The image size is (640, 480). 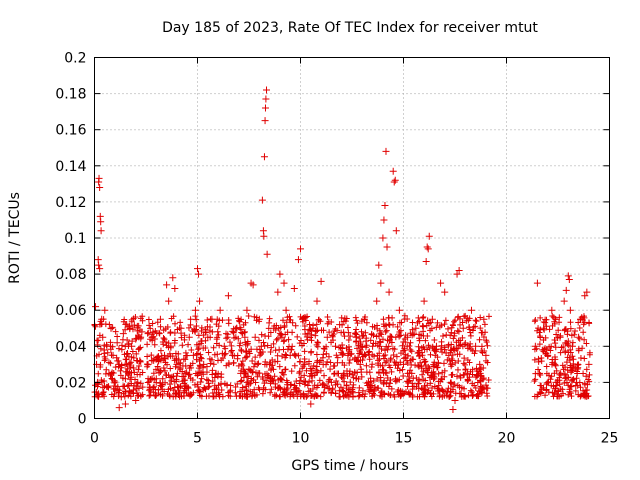 I want to click on x-tick-label: 5, so click(x=197, y=439).